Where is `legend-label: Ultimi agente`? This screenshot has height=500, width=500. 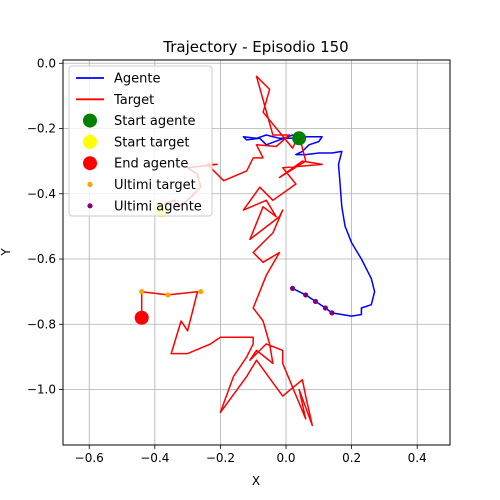
legend-label: Ultimi agente is located at coordinates (158, 206).